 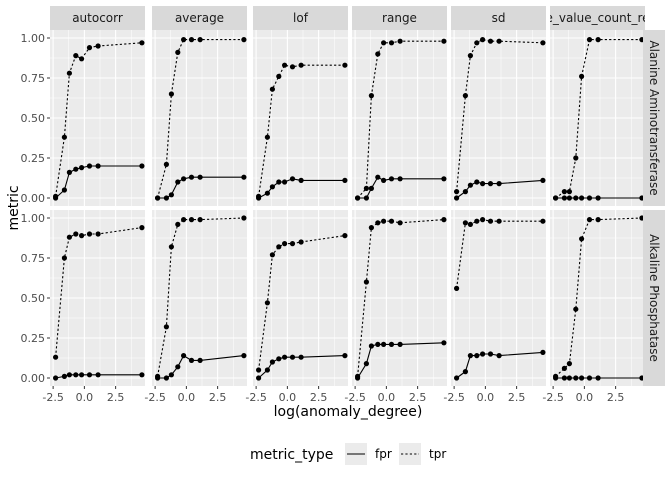 What do you see at coordinates (33, 158) in the screenshot?
I see `y-tick-label: 0.25` at bounding box center [33, 158].